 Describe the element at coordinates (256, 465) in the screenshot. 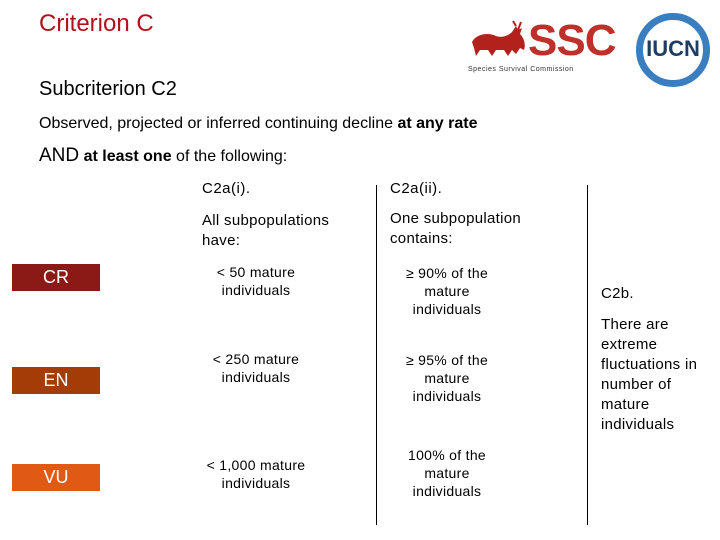

I see `cell-line: < 1,000 mature` at that location.